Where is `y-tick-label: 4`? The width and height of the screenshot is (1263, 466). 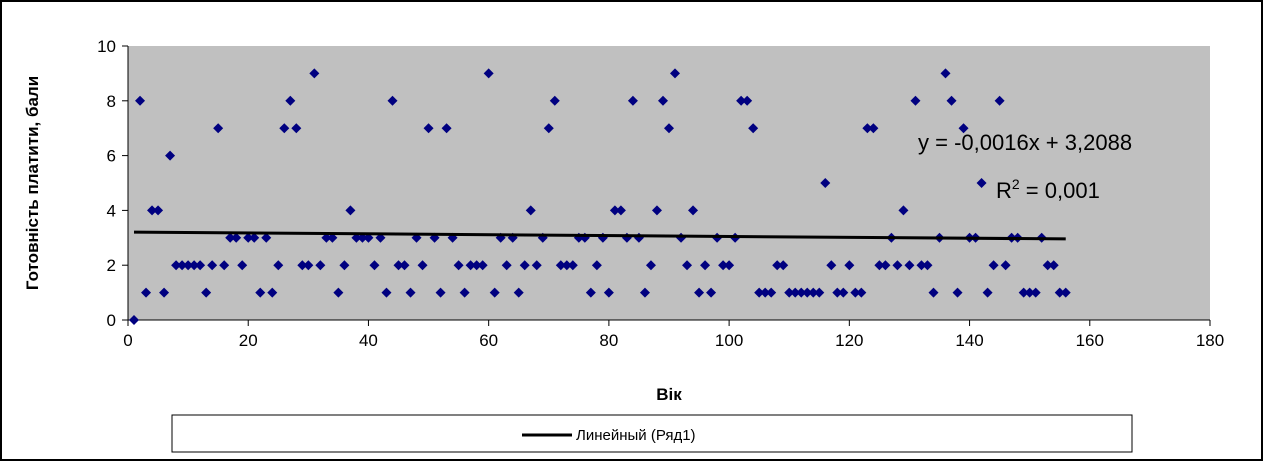 y-tick-label: 4 is located at coordinates (111, 210).